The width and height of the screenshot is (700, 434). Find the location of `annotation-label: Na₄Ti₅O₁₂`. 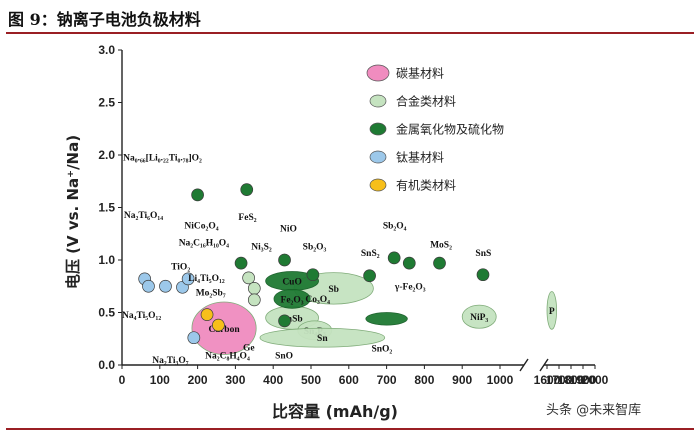

annotation-label: Na₄Ti₅O₁₂ is located at coordinates (141, 316).